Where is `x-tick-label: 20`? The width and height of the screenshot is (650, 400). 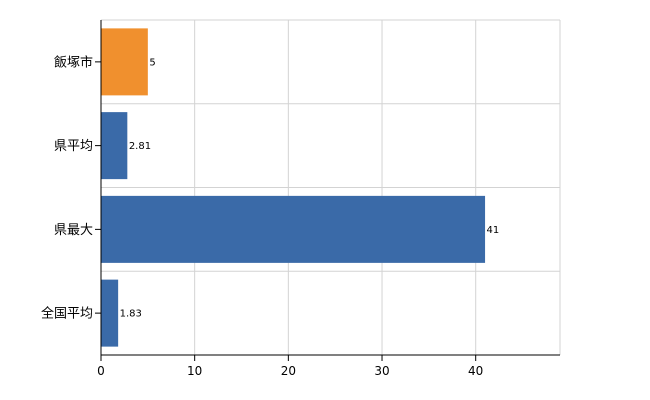 x-tick-label: 20 is located at coordinates (288, 371).